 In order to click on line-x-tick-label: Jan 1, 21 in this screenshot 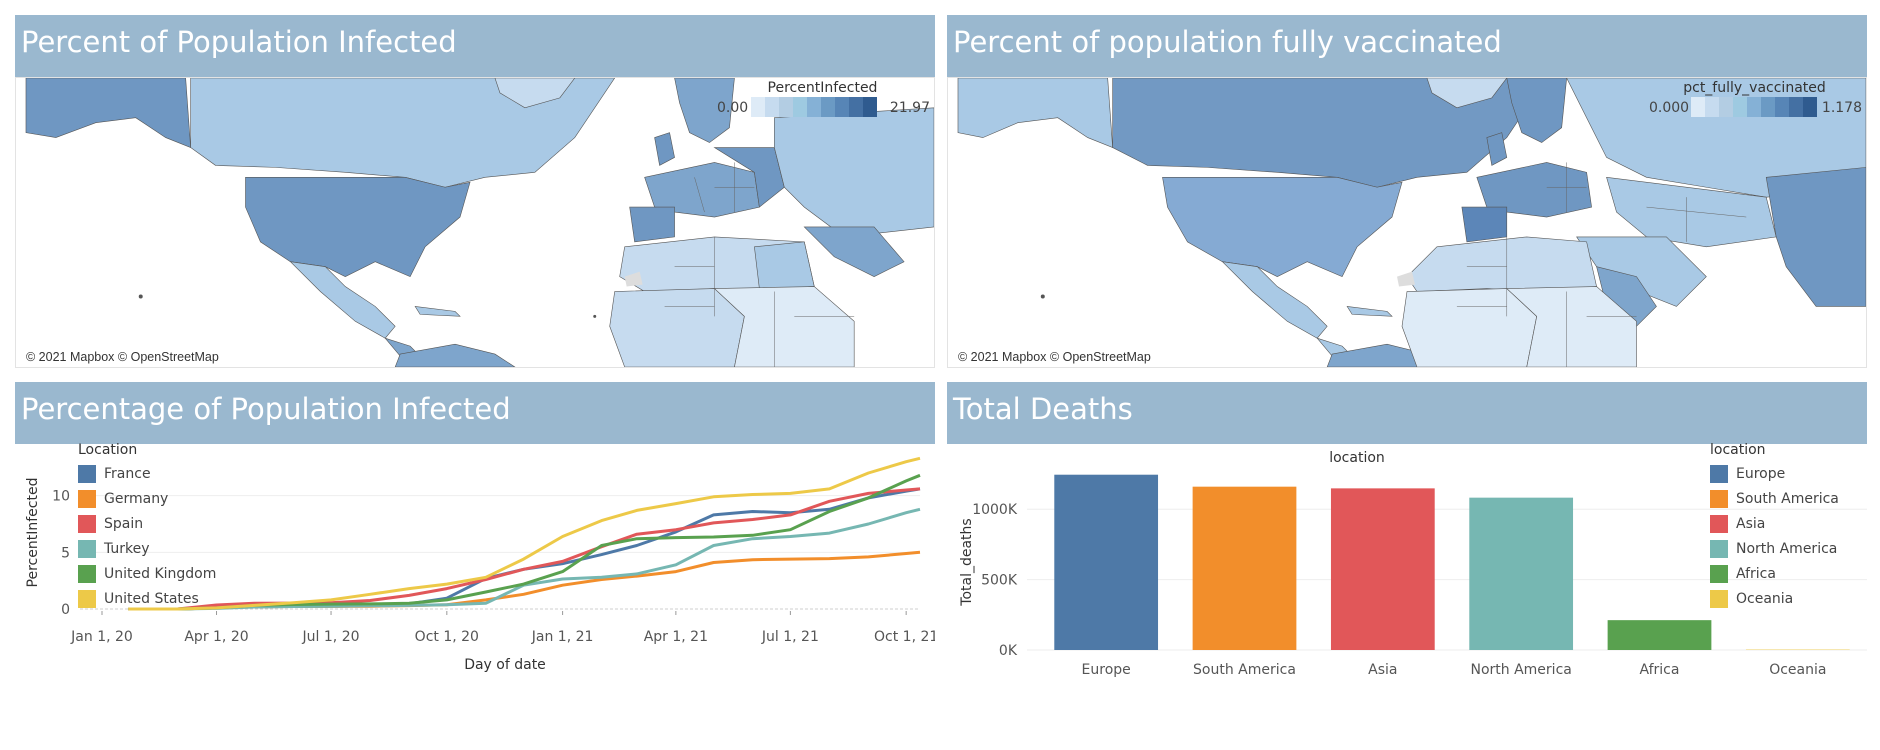, I will do `click(562, 637)`.